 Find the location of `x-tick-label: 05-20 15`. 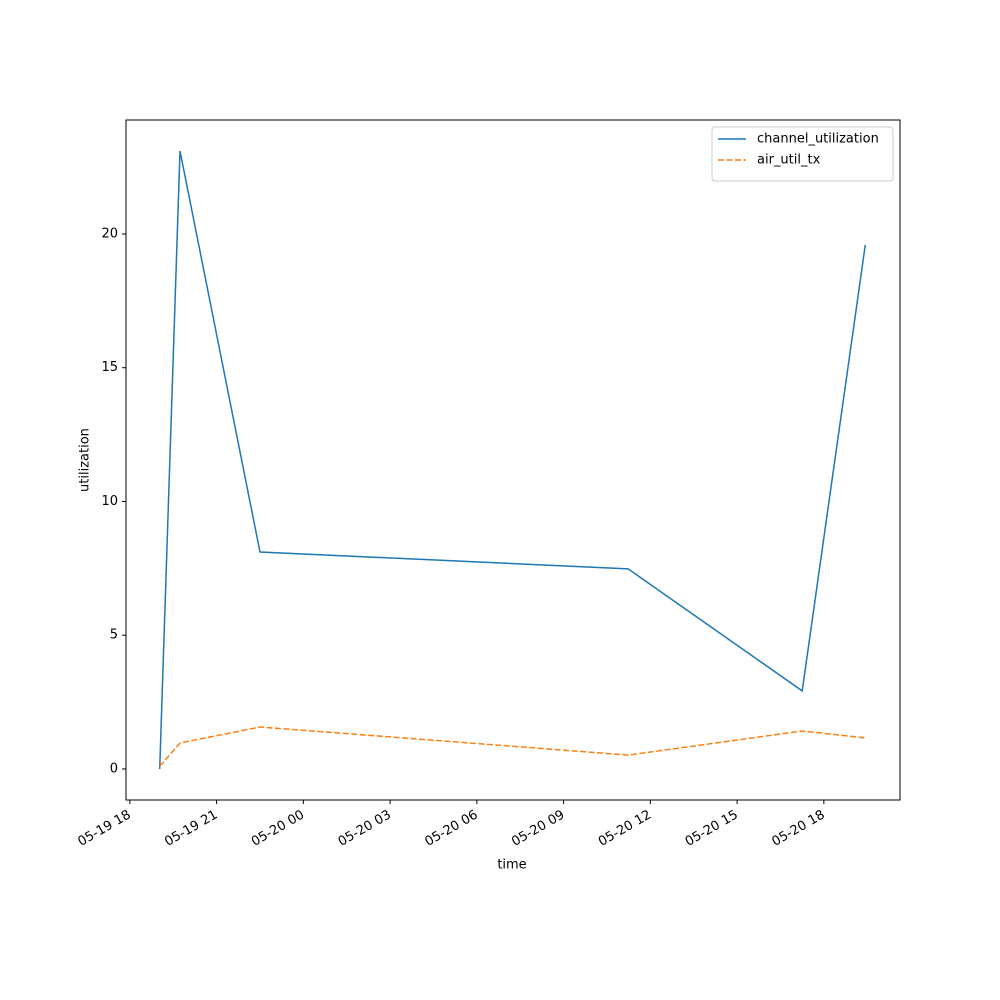

x-tick-label: 05-20 15 is located at coordinates (712, 829).